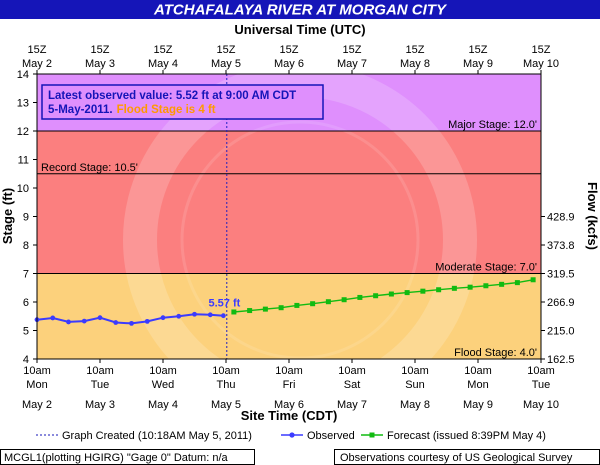 The image size is (600, 465). Describe the element at coordinates (166, 110) in the screenshot. I see `flood-stage-note: Flood Stage is 4 ft` at that location.